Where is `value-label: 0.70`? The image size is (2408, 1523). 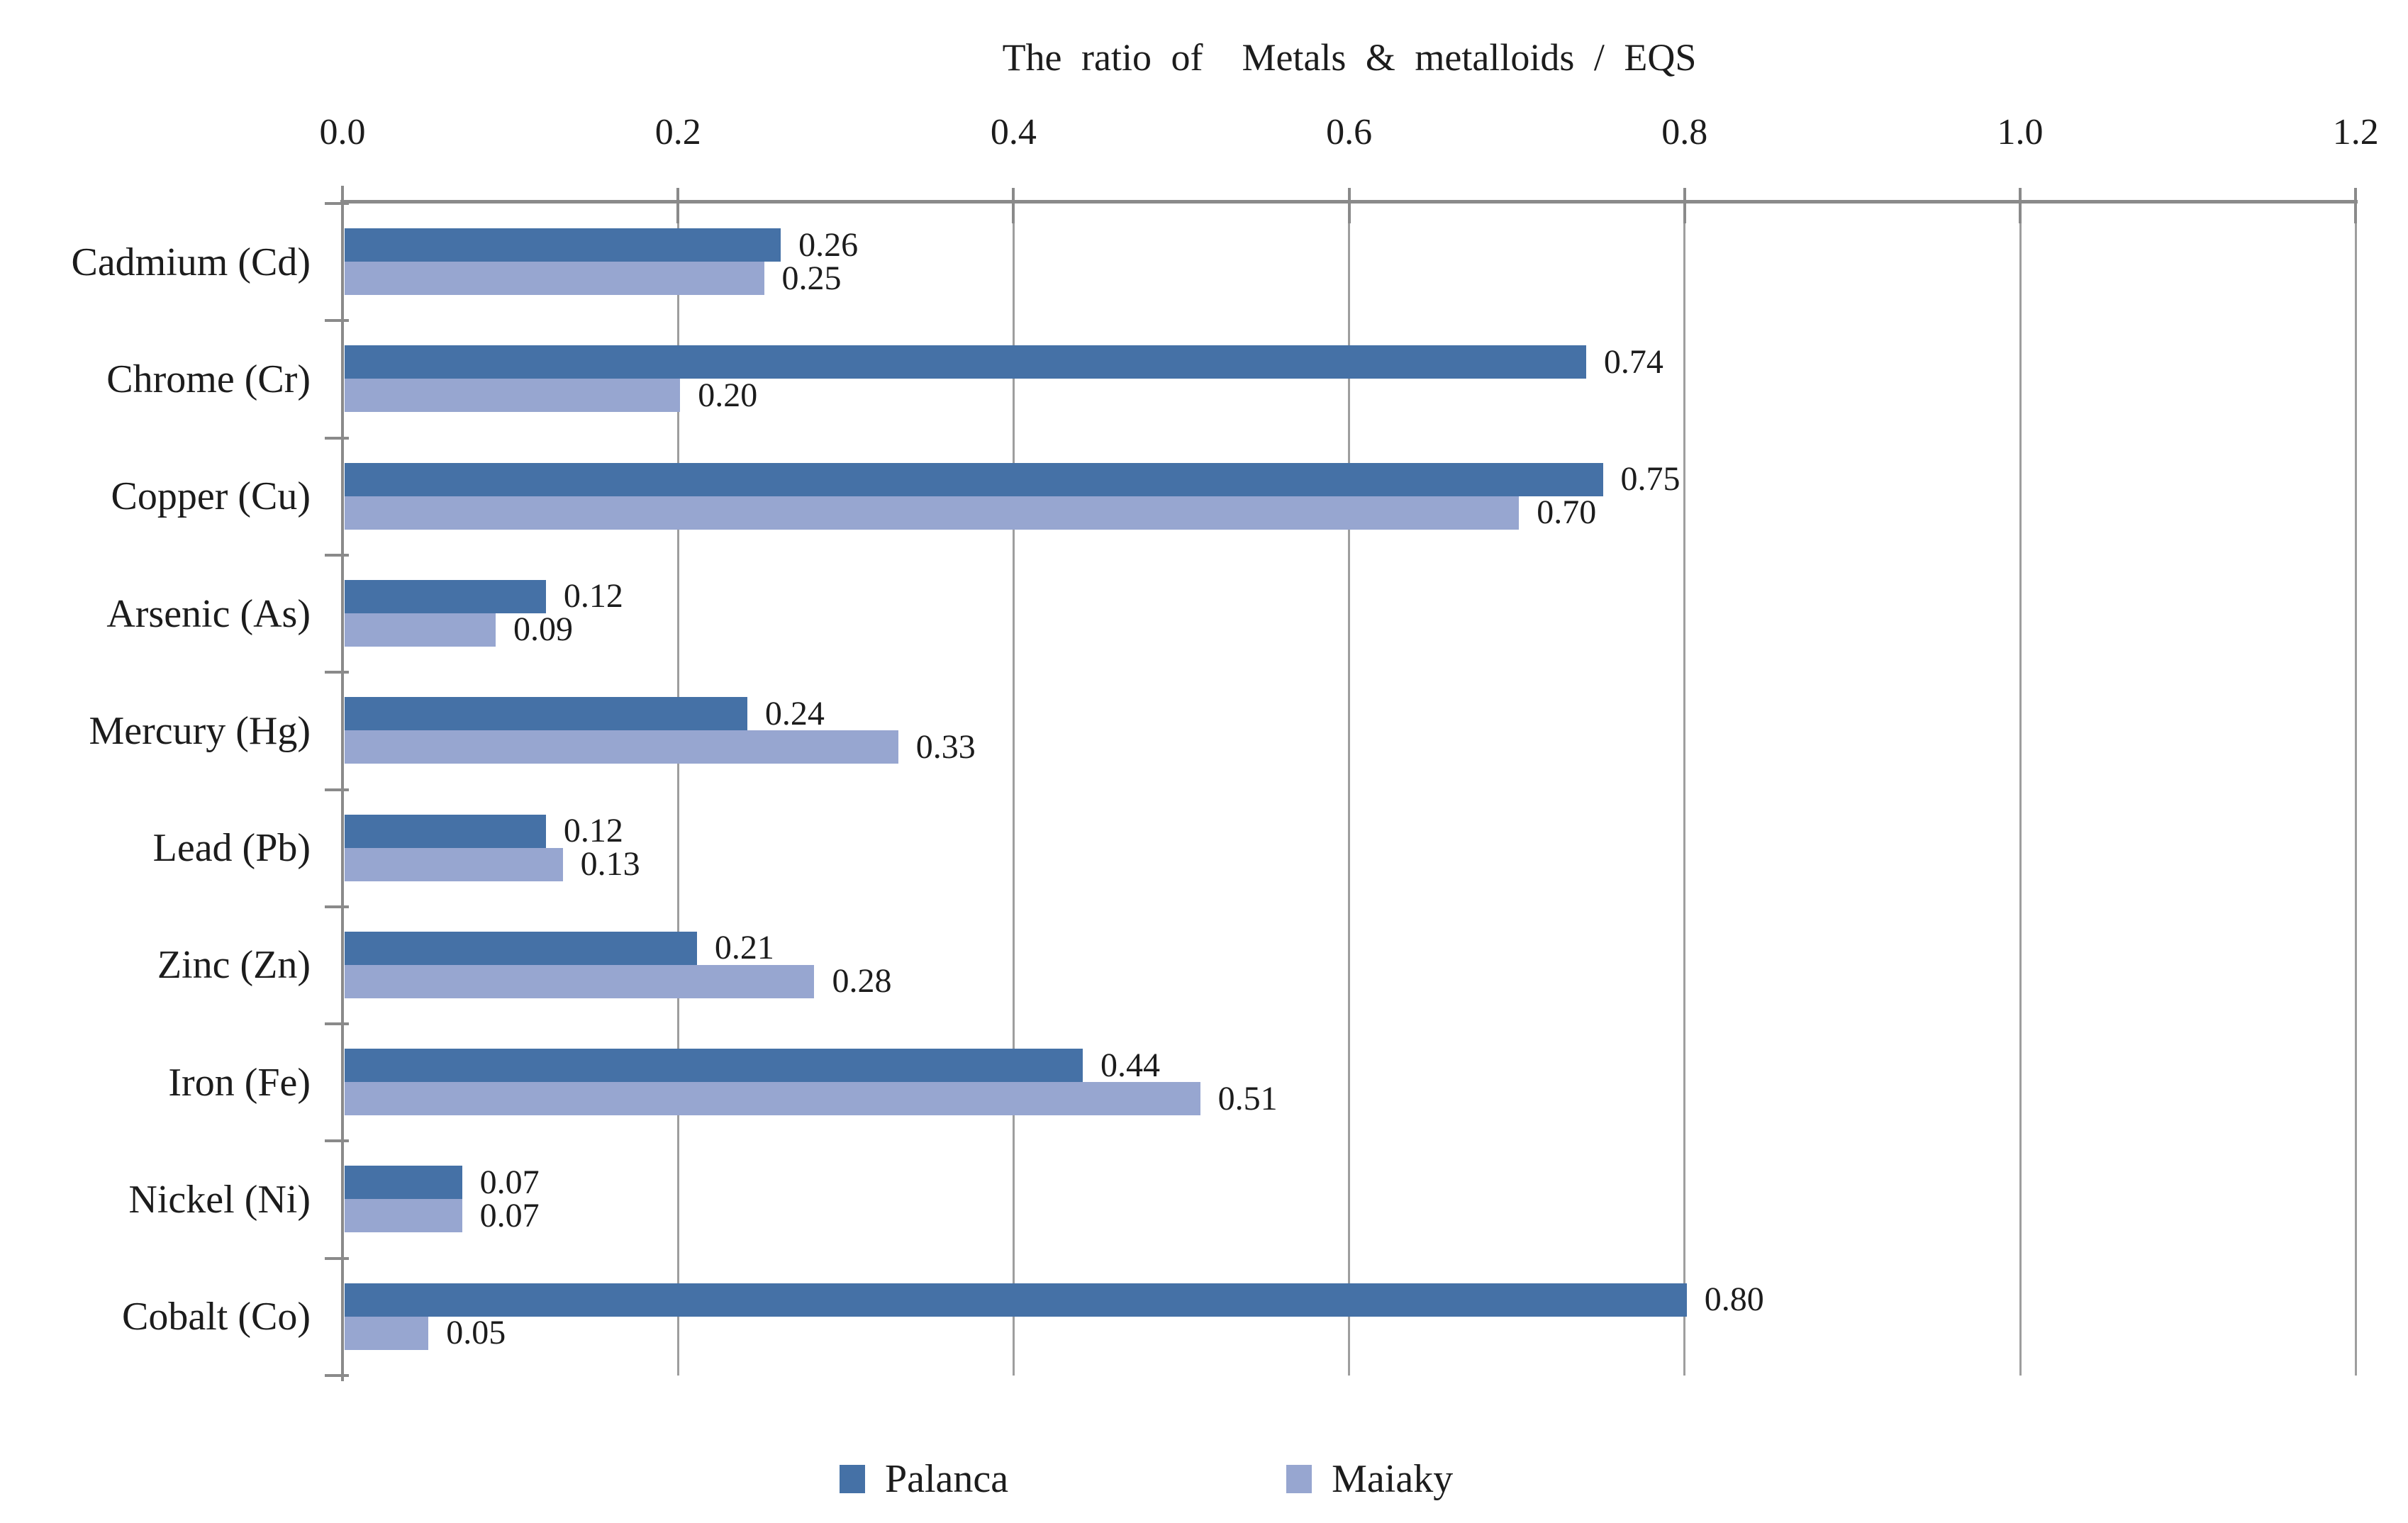 value-label: 0.70 is located at coordinates (1567, 512).